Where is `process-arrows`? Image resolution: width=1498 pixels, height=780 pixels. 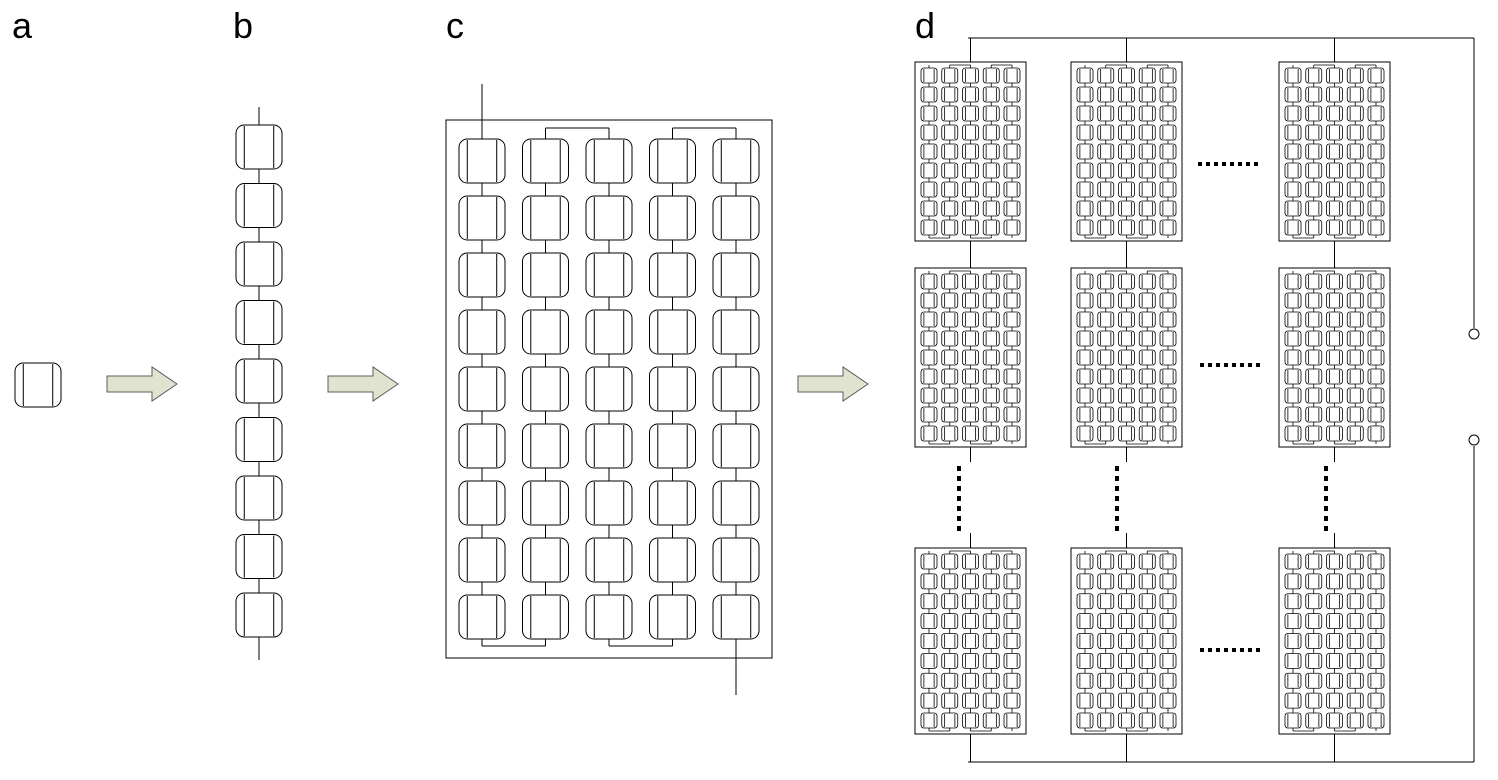 process-arrows is located at coordinates (487, 384).